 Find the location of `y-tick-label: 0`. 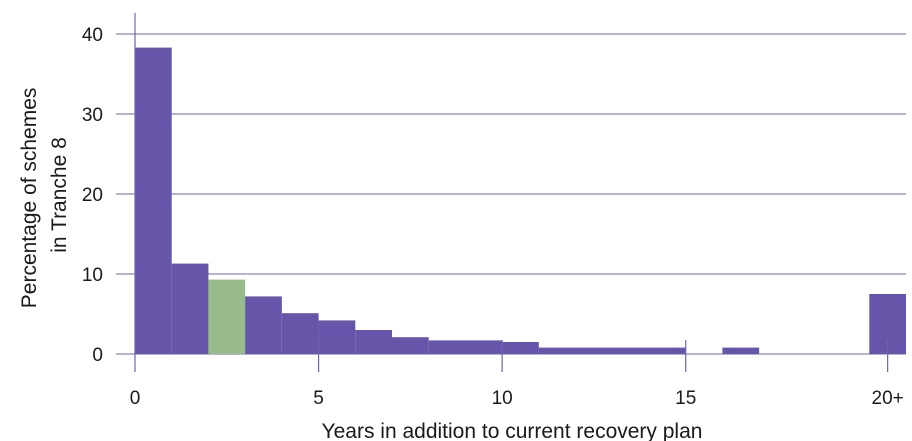

y-tick-label: 0 is located at coordinates (97, 355).